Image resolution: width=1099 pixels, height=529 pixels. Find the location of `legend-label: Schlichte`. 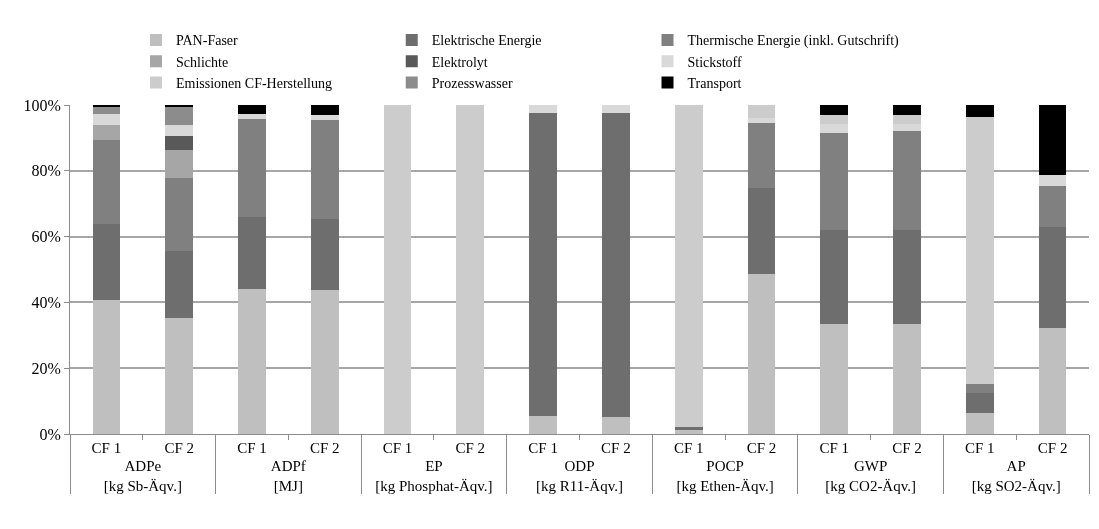

legend-label: Schlichte is located at coordinates (202, 62).